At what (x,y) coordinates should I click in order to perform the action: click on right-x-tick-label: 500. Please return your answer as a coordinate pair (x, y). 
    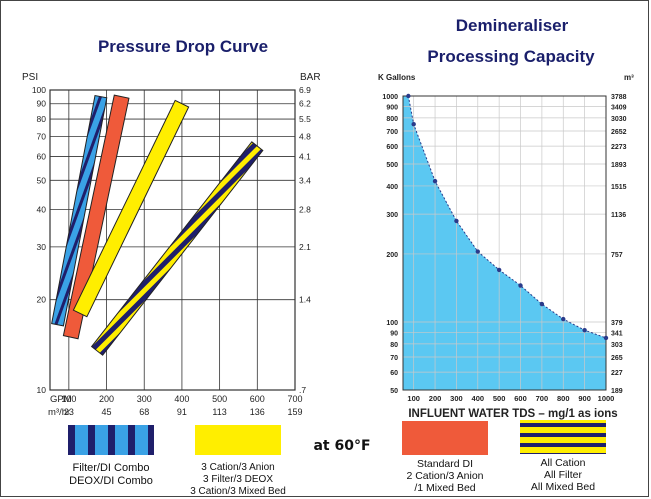
    Looking at the image, I should click on (499, 398).